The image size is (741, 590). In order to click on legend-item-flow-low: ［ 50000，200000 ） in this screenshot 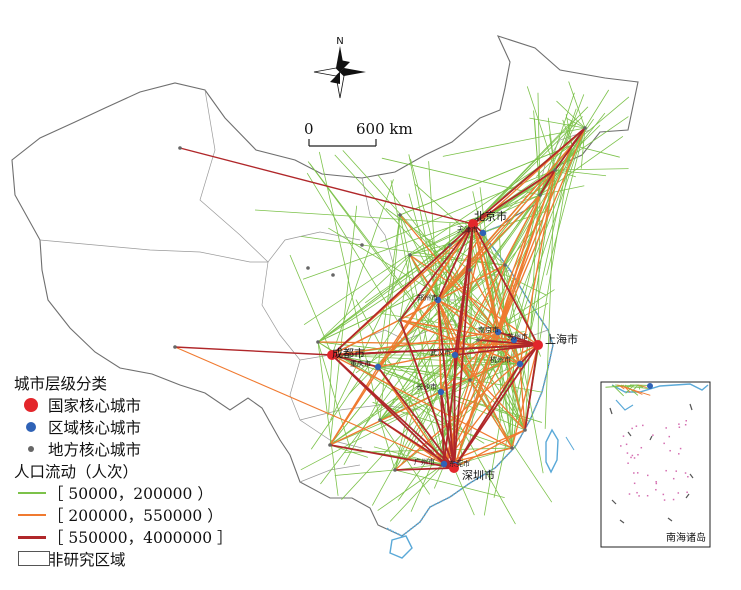, I will do `click(113, 493)`.